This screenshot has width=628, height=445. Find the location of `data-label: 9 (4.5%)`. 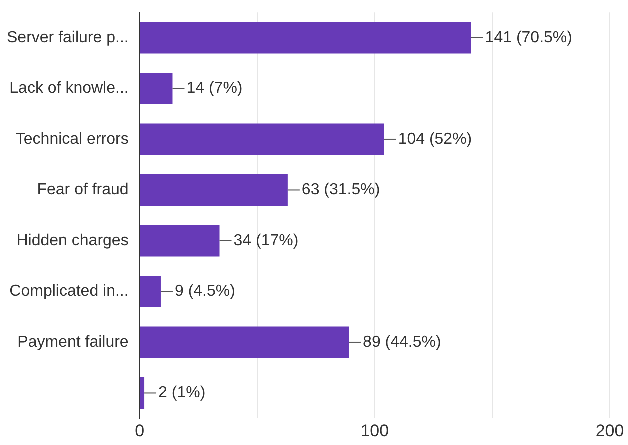

data-label: 9 (4.5%) is located at coordinates (205, 291).